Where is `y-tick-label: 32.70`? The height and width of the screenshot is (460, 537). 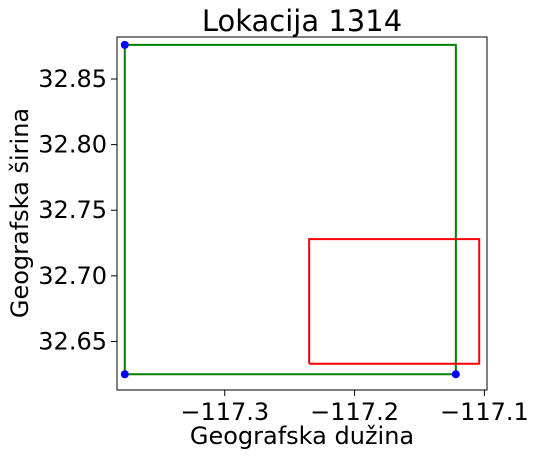
y-tick-label: 32.70 is located at coordinates (72, 276).